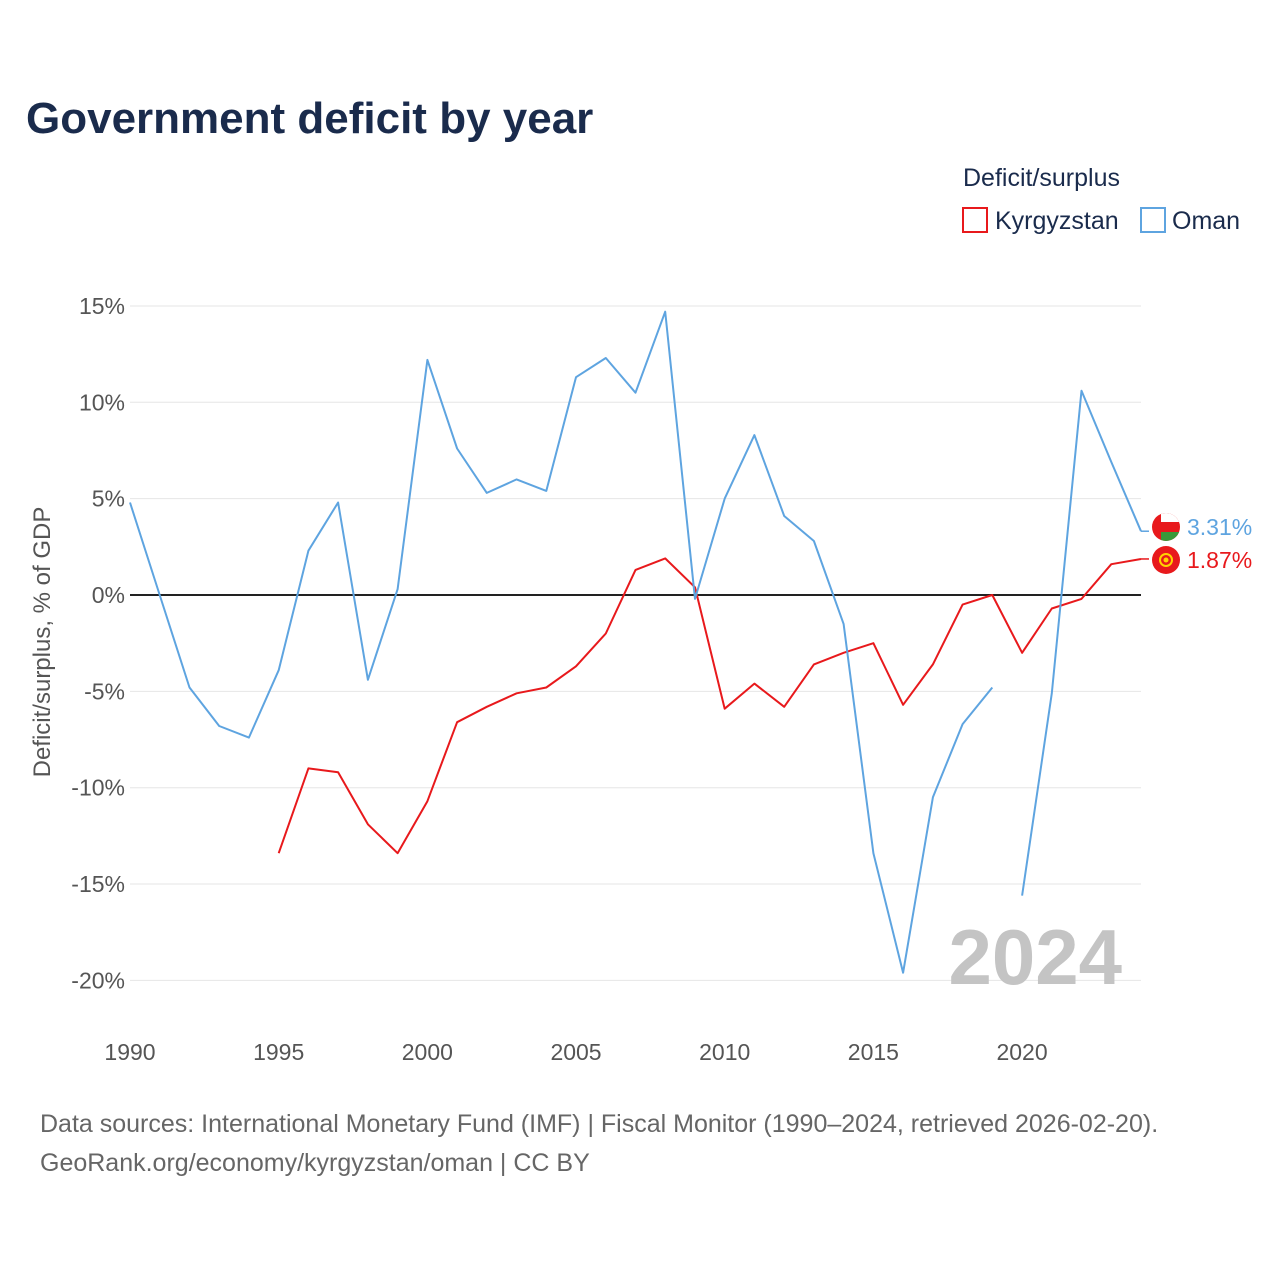 The width and height of the screenshot is (1280, 1280). What do you see at coordinates (108, 499) in the screenshot?
I see `y-tick-label: 5%` at bounding box center [108, 499].